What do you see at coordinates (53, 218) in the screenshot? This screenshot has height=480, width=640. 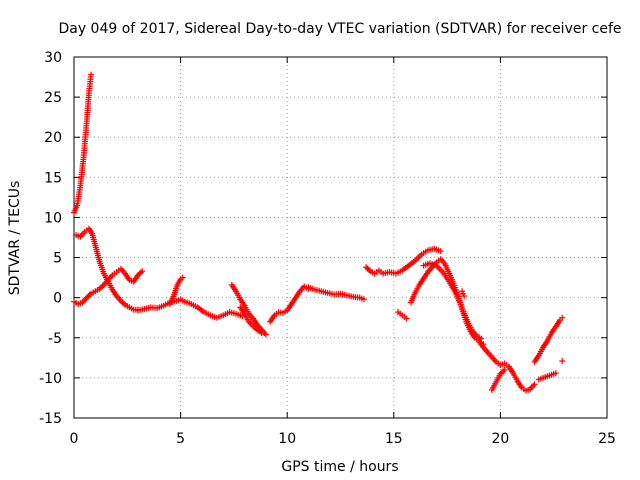 I see `y-tick-label: 10` at bounding box center [53, 218].